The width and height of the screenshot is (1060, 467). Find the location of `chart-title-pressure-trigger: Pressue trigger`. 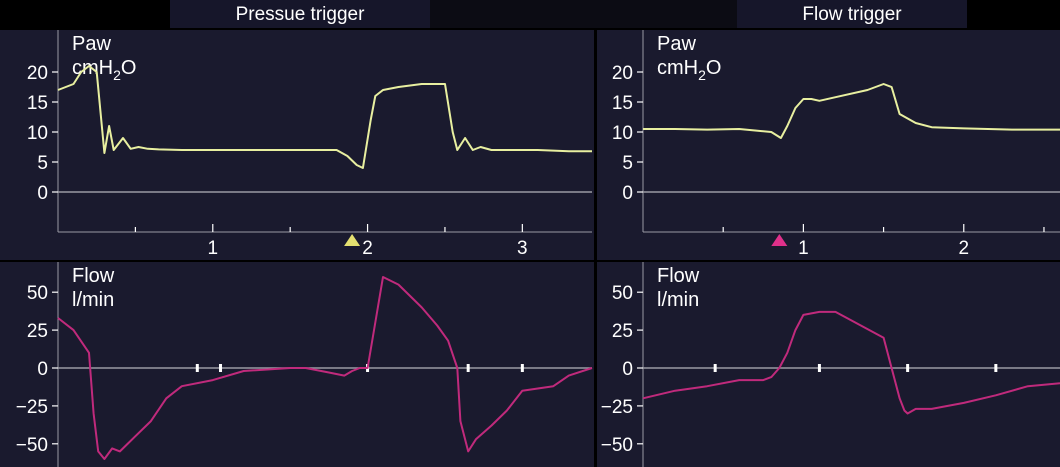

chart-title-pressure-trigger: Pressue trigger is located at coordinates (300, 14).